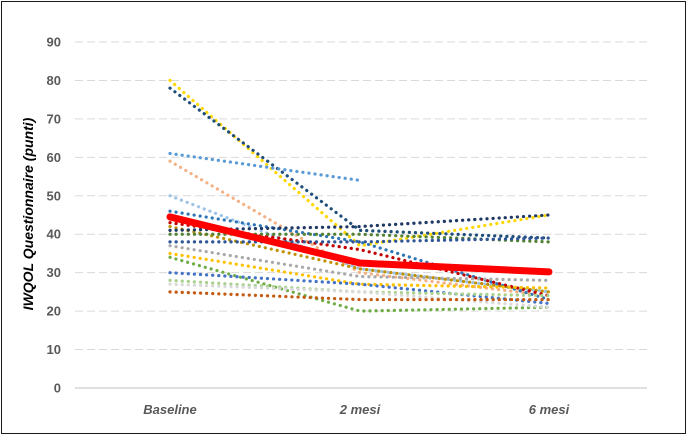 The width and height of the screenshot is (687, 435). What do you see at coordinates (169, 409) in the screenshot?
I see `x-tick-label: Baseline` at bounding box center [169, 409].